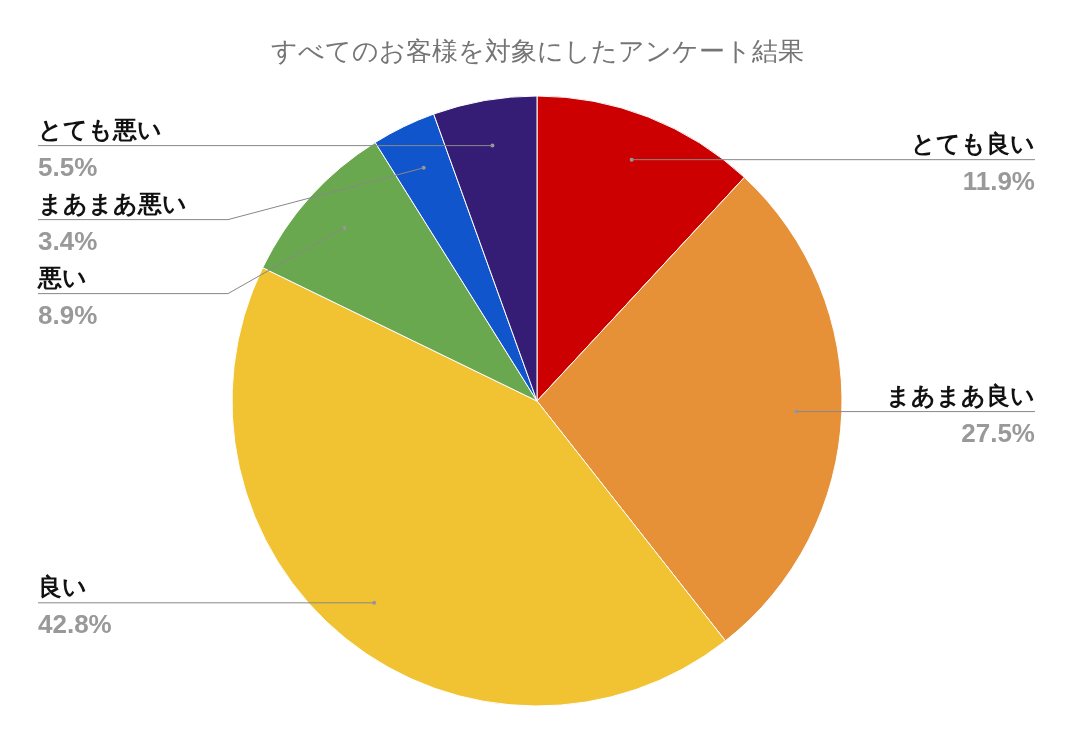 This screenshot has width=1073, height=743. What do you see at coordinates (973, 143) in the screenshot?
I see `slice-label: とても良い` at bounding box center [973, 143].